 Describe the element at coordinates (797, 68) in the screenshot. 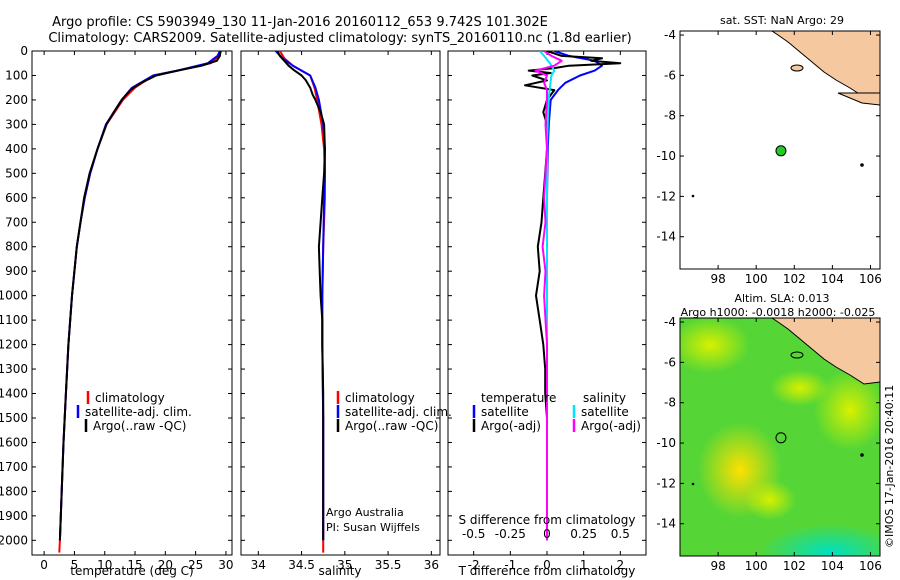

I see `island-land` at that location.